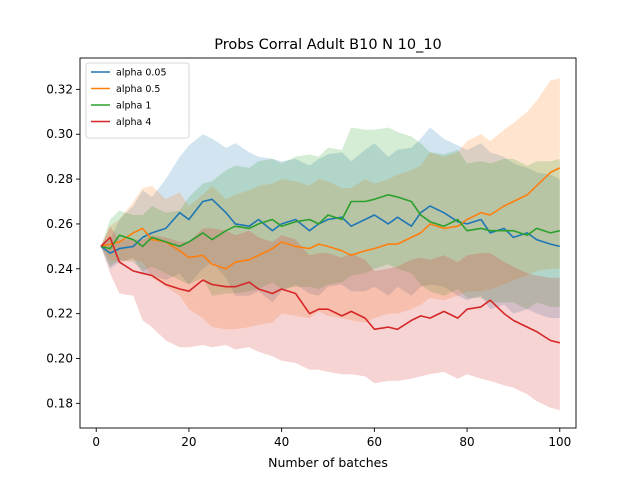  Describe the element at coordinates (59, 403) in the screenshot. I see `y-tick-label: 0.18` at that location.